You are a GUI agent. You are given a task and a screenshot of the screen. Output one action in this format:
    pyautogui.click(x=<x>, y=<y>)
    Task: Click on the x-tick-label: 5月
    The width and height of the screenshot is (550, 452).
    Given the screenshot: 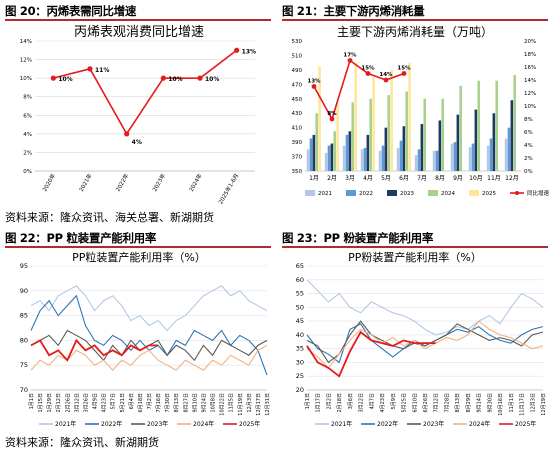 What is the action you would take?
    pyautogui.click(x=386, y=178)
    